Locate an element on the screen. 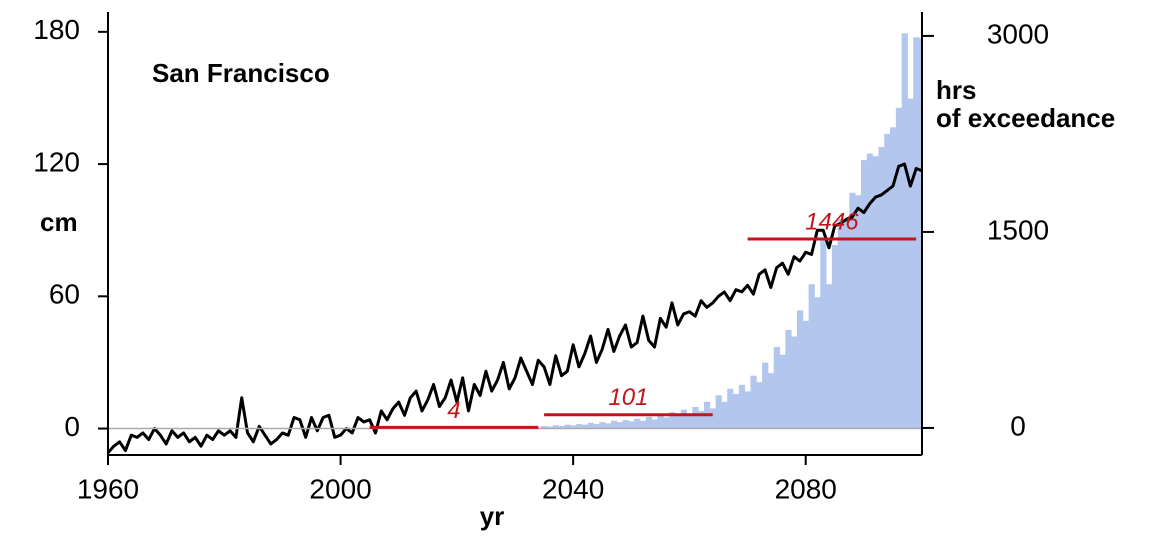 The height and width of the screenshot is (536, 1168). y2-axis-label: of exceedance is located at coordinates (1025, 118).